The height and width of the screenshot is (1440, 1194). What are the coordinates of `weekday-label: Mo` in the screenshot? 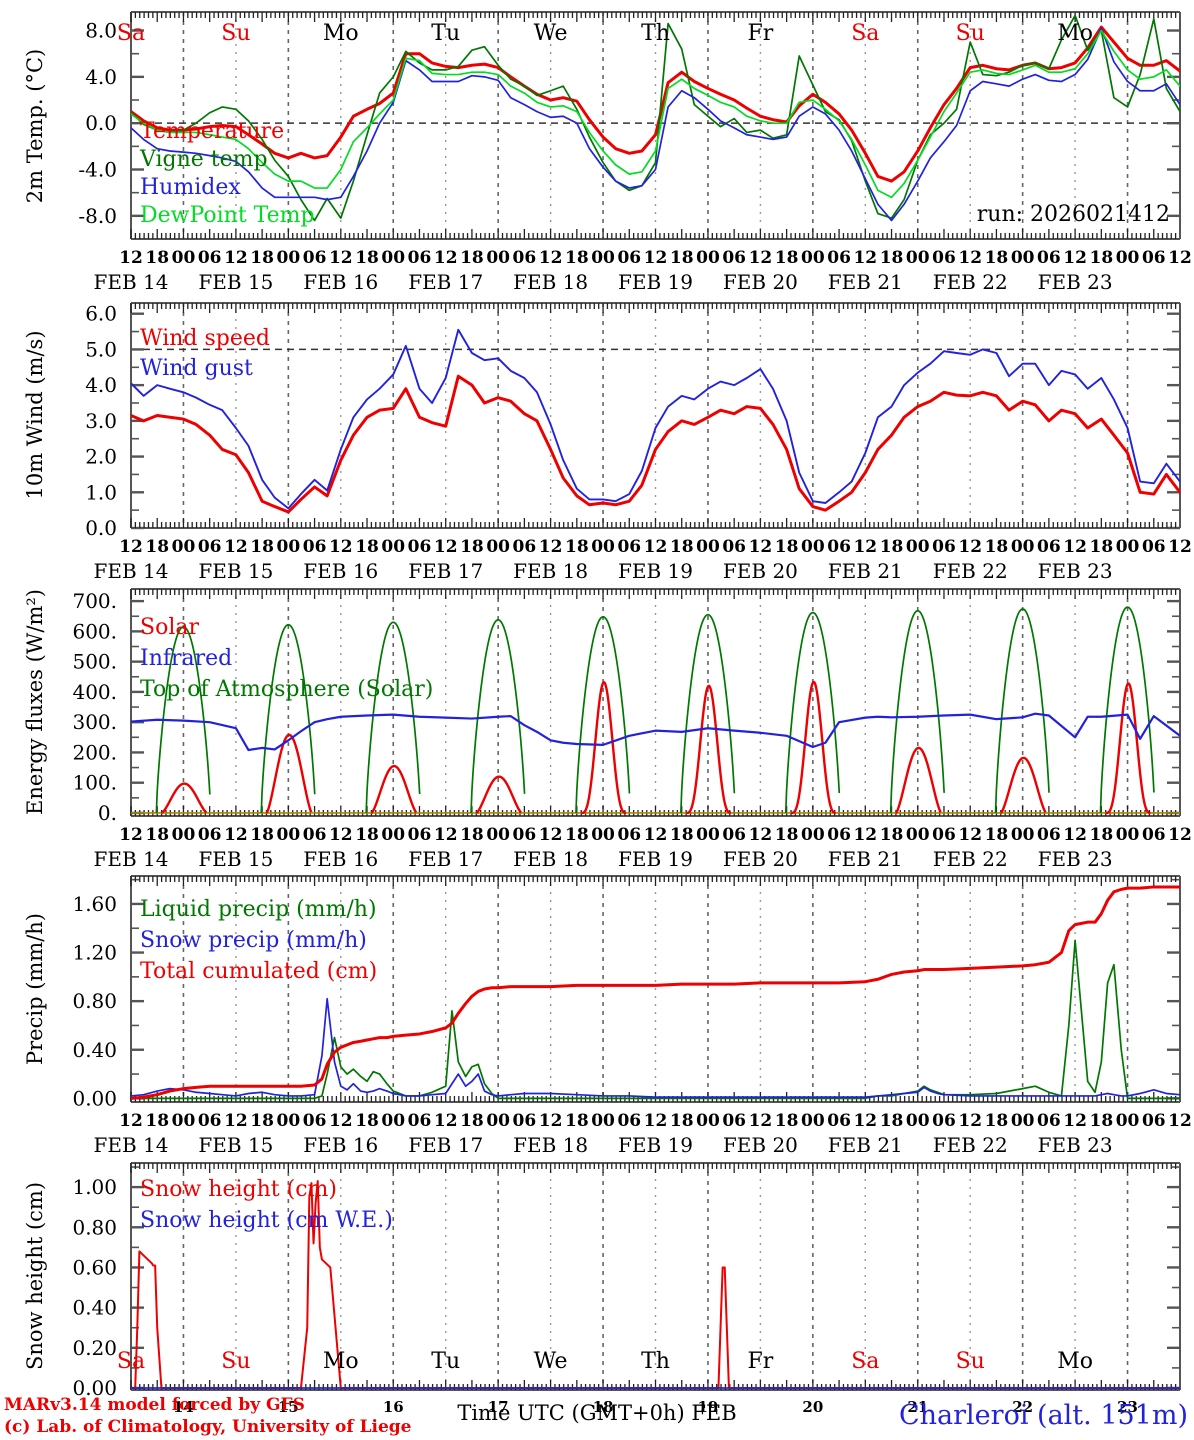 It's located at (1075, 33).